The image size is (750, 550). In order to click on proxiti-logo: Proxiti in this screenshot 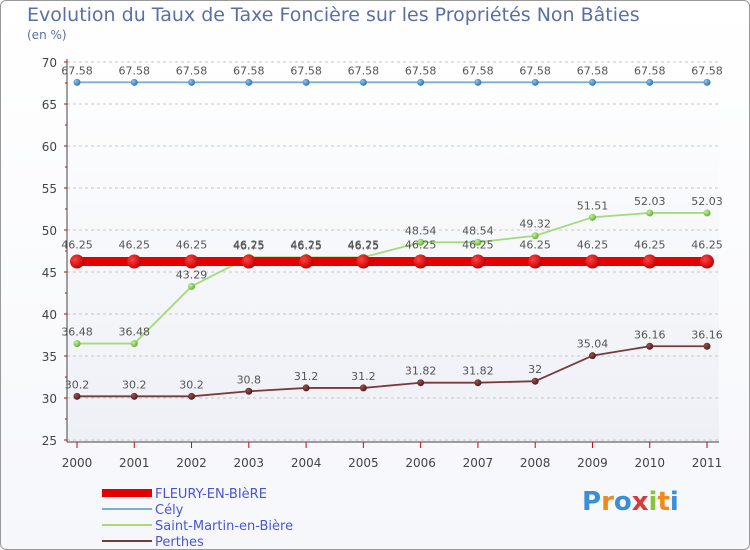, I will do `click(630, 502)`.